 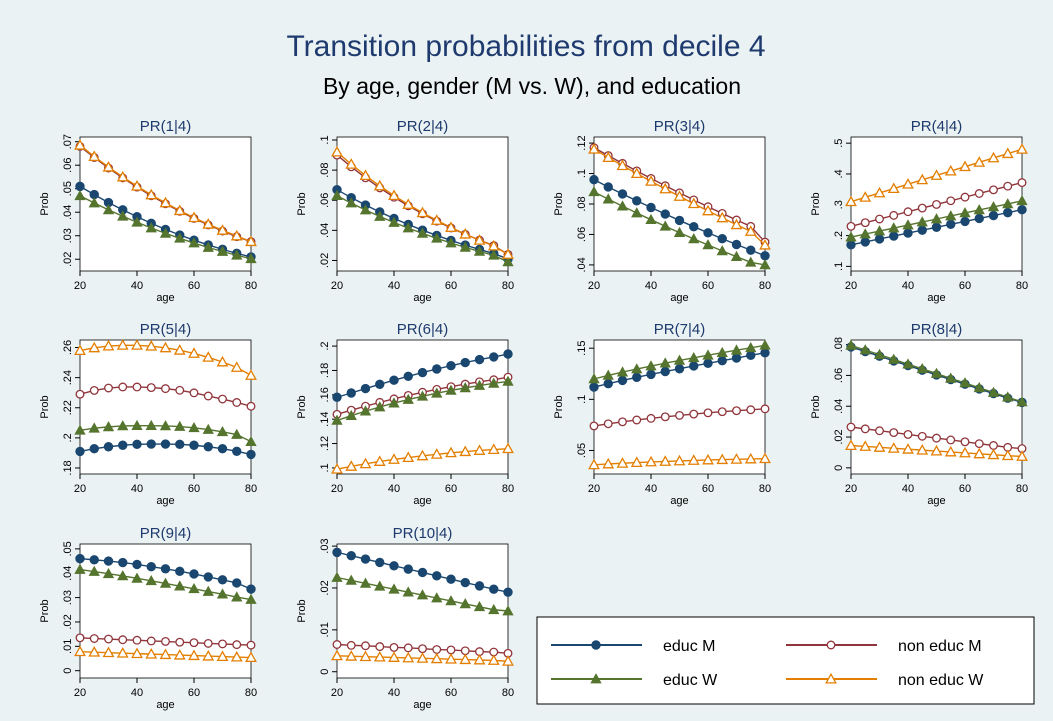 I want to click on panel-title: PR(9|4), so click(x=165, y=533).